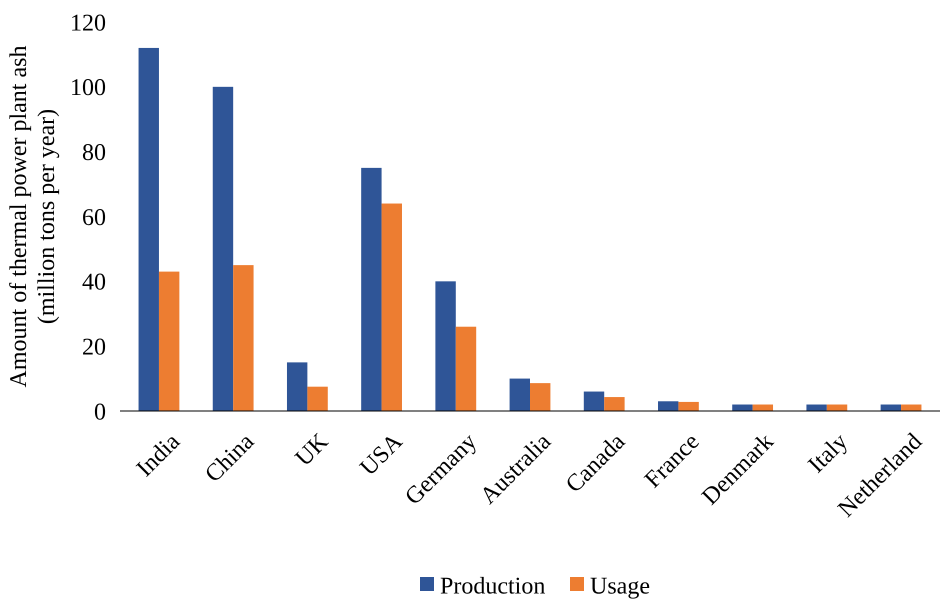  I want to click on y-tick-label: 60, so click(94, 217).